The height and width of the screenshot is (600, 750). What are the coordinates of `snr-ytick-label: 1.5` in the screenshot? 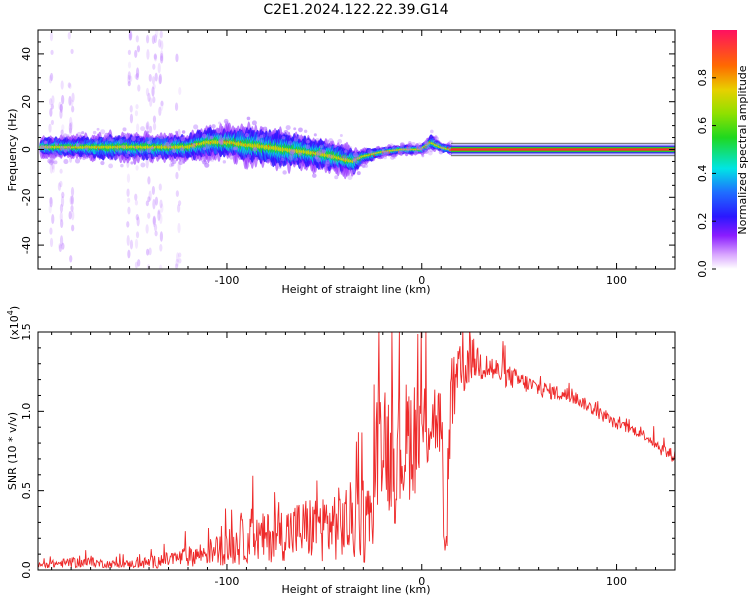 It's located at (26, 332).